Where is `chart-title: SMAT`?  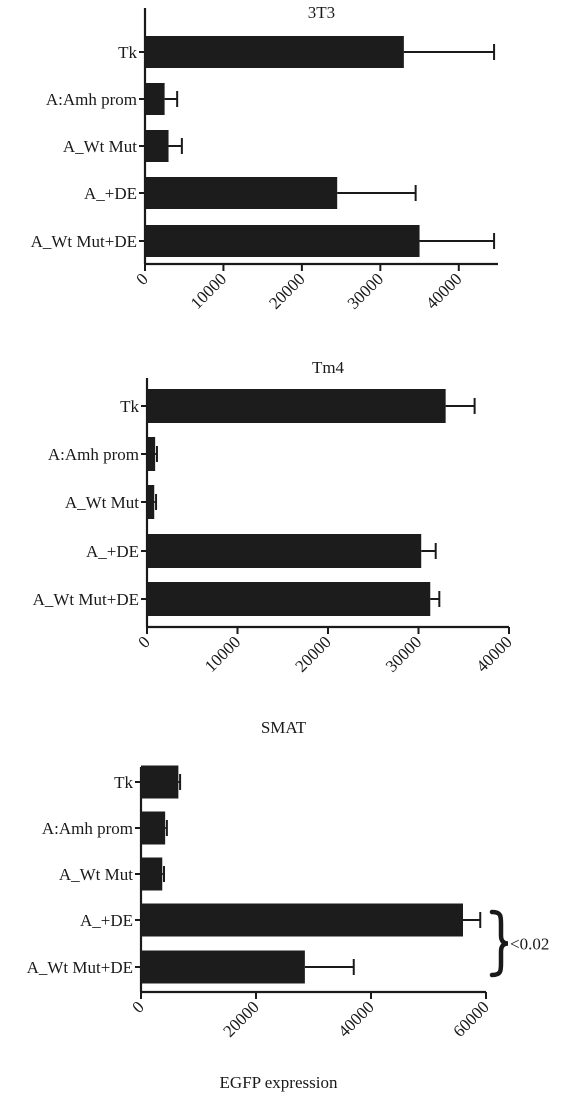 chart-title: SMAT is located at coordinates (284, 727).